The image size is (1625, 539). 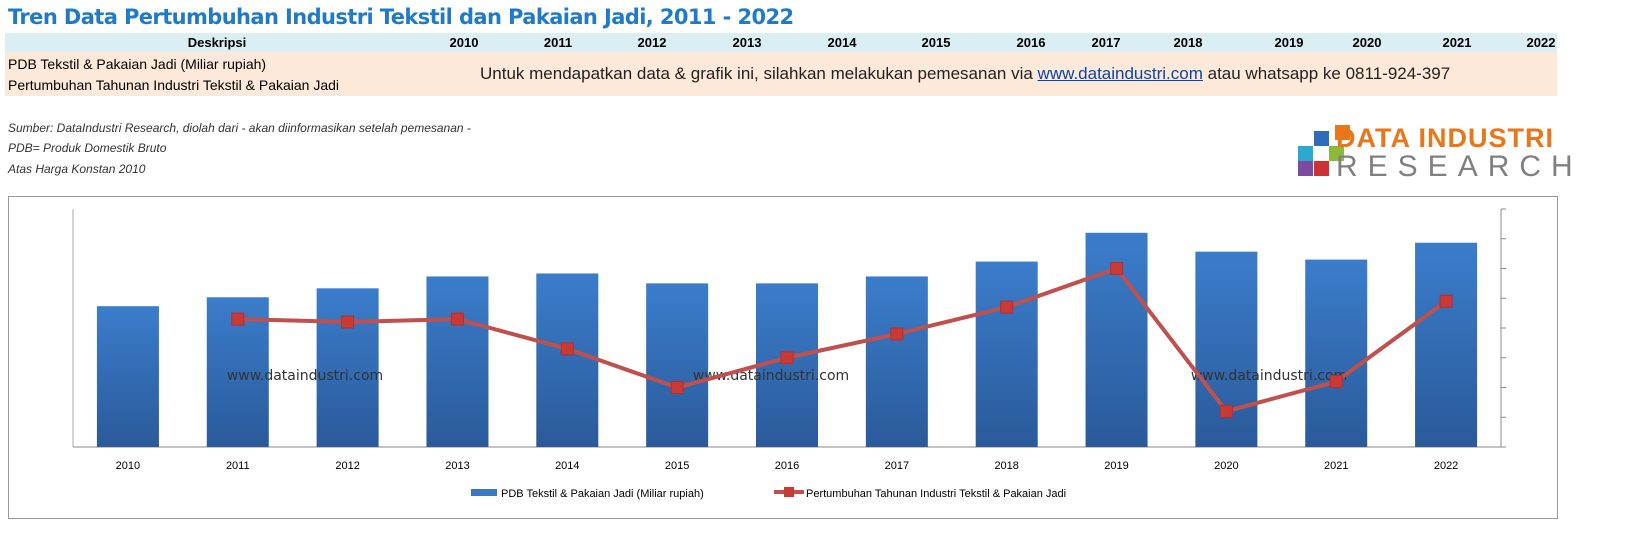 I want to click on header-year-2022: 2022, so click(x=1541, y=42).